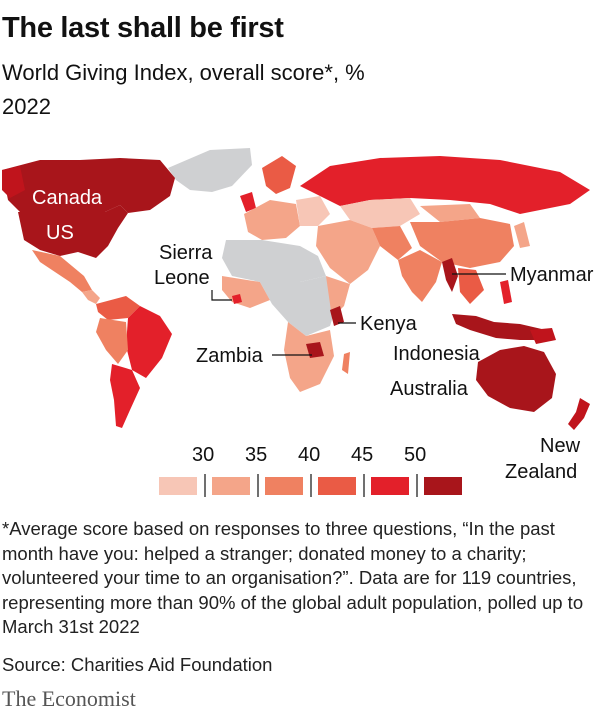  I want to click on chart-year: 2022, so click(26, 106).